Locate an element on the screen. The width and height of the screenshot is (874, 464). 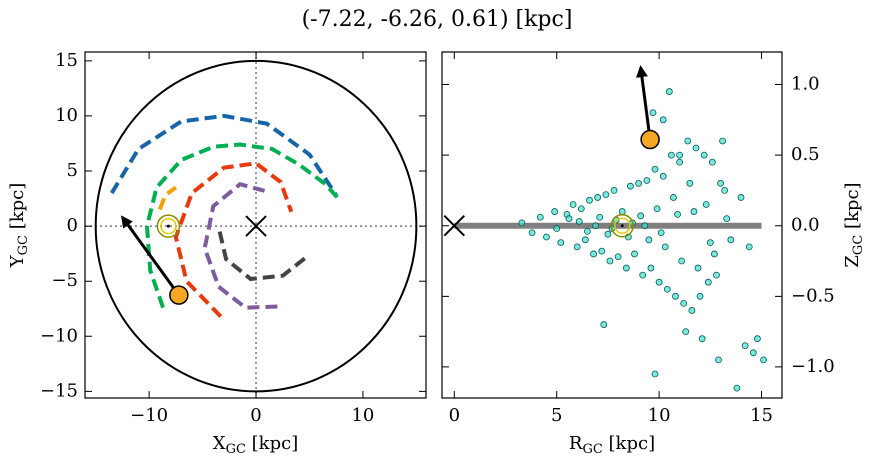
y-tick-label: −0.5 is located at coordinates (813, 295).